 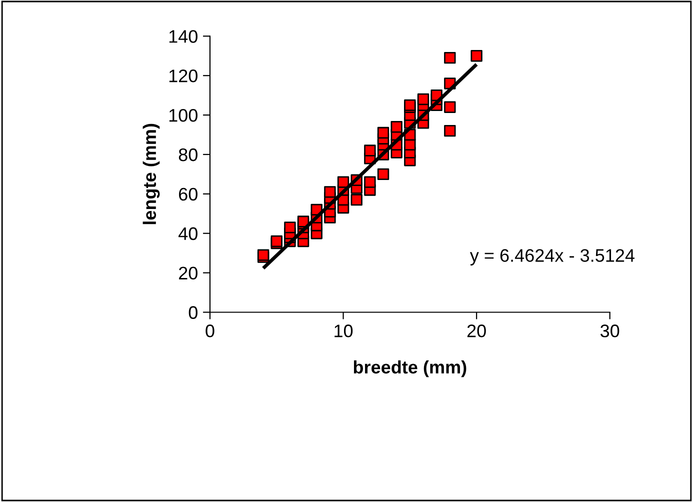 What do you see at coordinates (188, 273) in the screenshot?
I see `y-tick-label: 20` at bounding box center [188, 273].